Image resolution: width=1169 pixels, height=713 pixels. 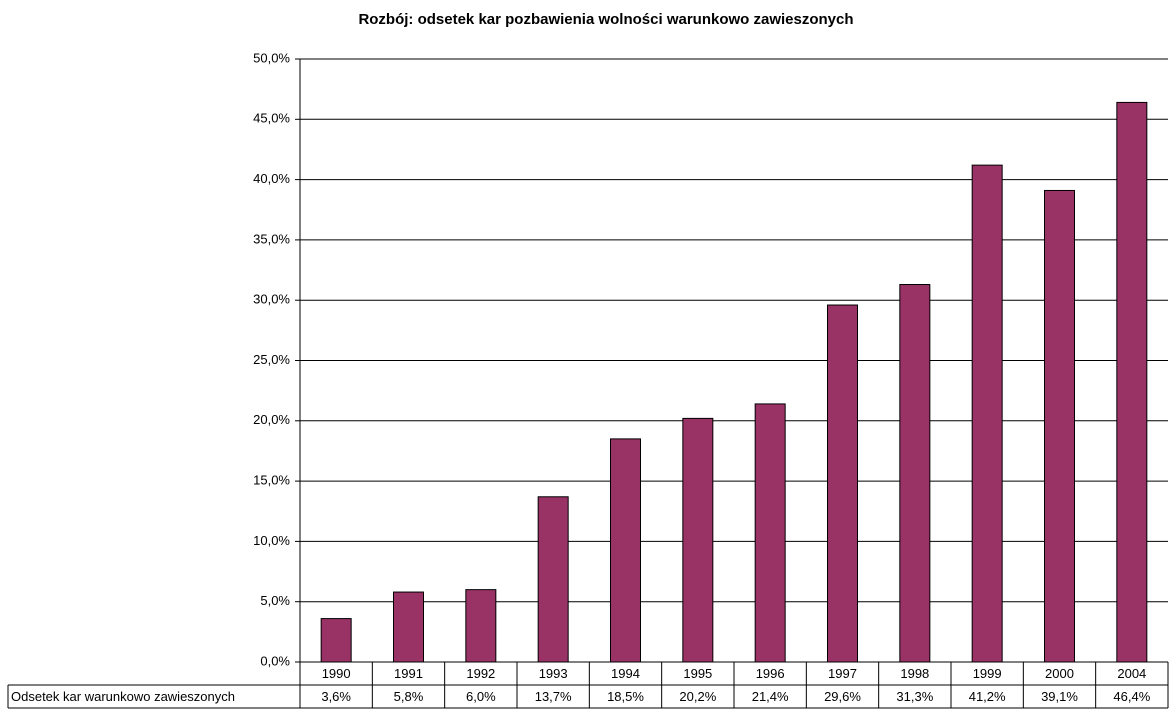 I want to click on y-tick-label: 40,0%, so click(x=271, y=178).